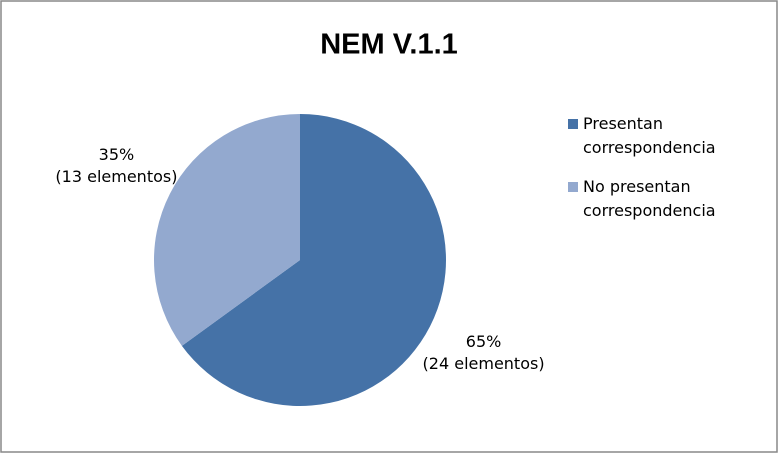 This screenshot has height=454, width=779. Describe the element at coordinates (484, 341) in the screenshot. I see `value-label: 65%` at that location.